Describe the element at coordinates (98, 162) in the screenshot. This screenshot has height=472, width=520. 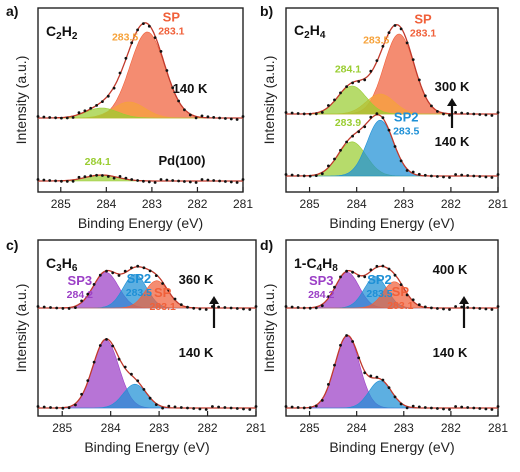
I see `peak-energy-label: 284.1` at that location.